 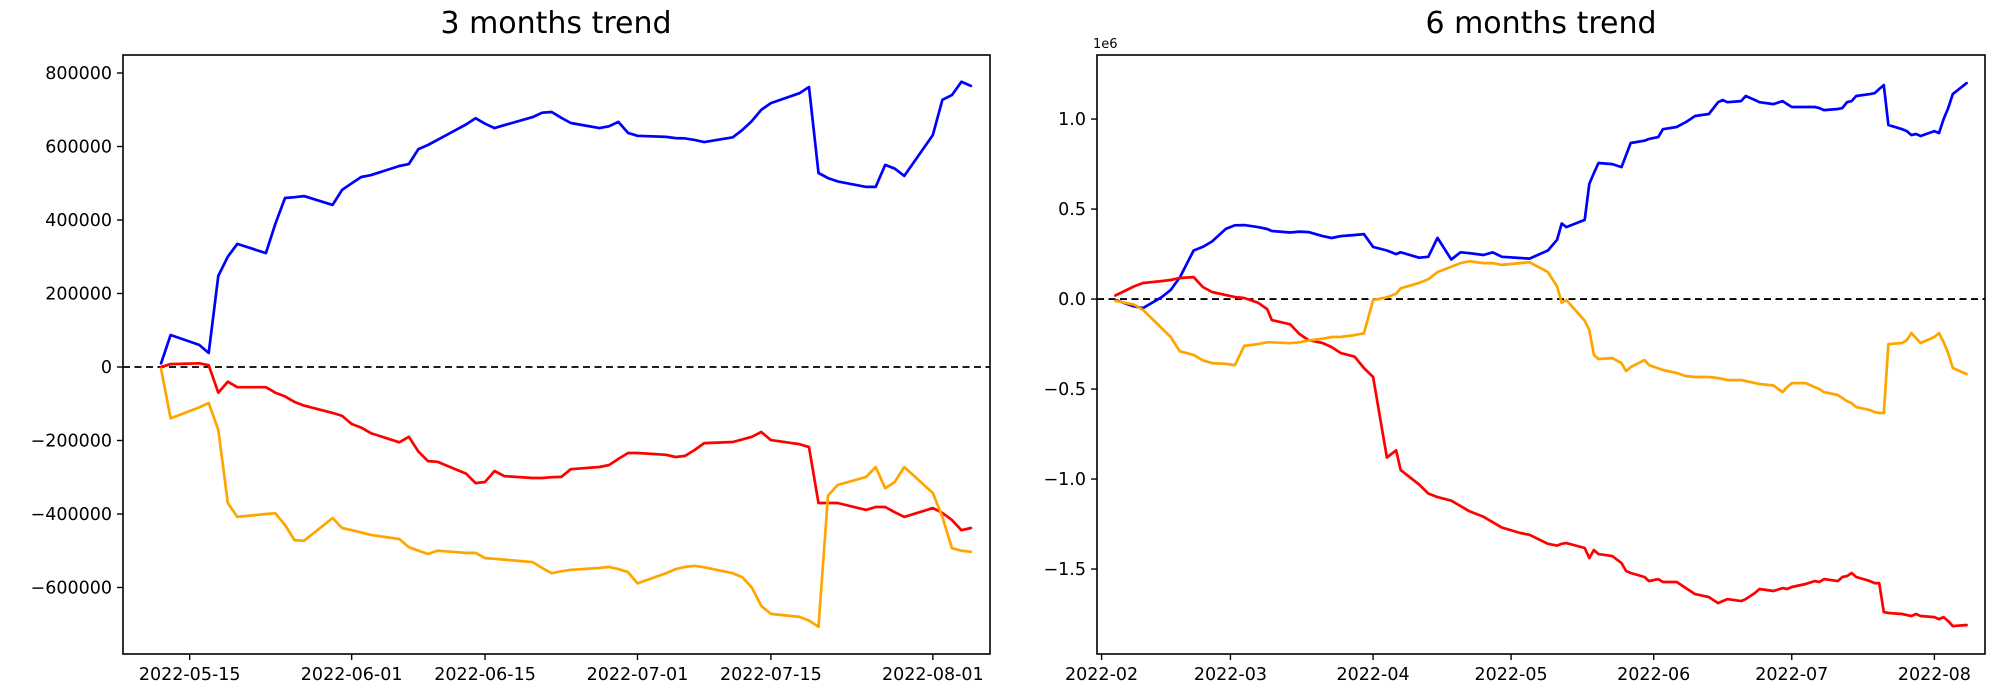 What do you see at coordinates (1230, 675) in the screenshot?
I see `right-x-tick-label: 2022-03` at bounding box center [1230, 675].